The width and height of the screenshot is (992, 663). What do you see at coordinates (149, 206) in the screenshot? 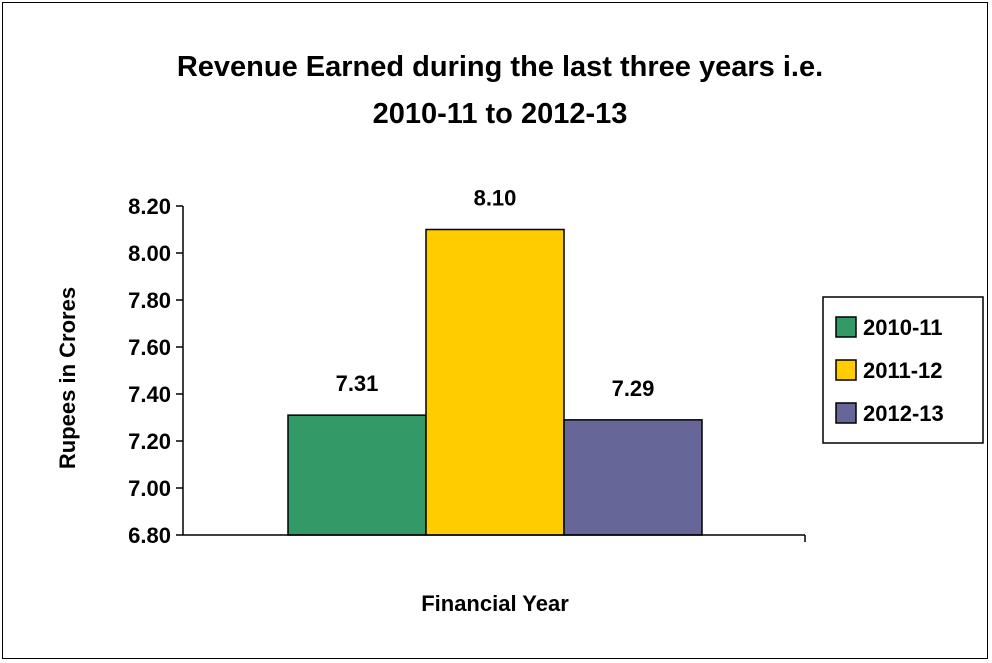
I see `y-tick-label: 8.20` at bounding box center [149, 206].